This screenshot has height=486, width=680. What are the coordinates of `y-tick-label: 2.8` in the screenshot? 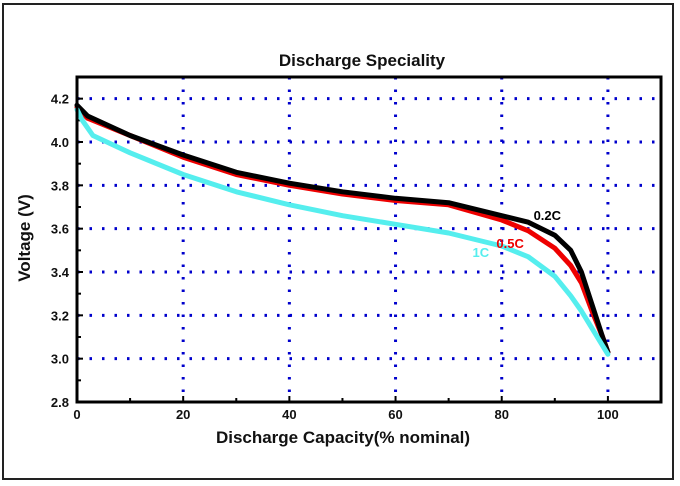 It's located at (60, 402).